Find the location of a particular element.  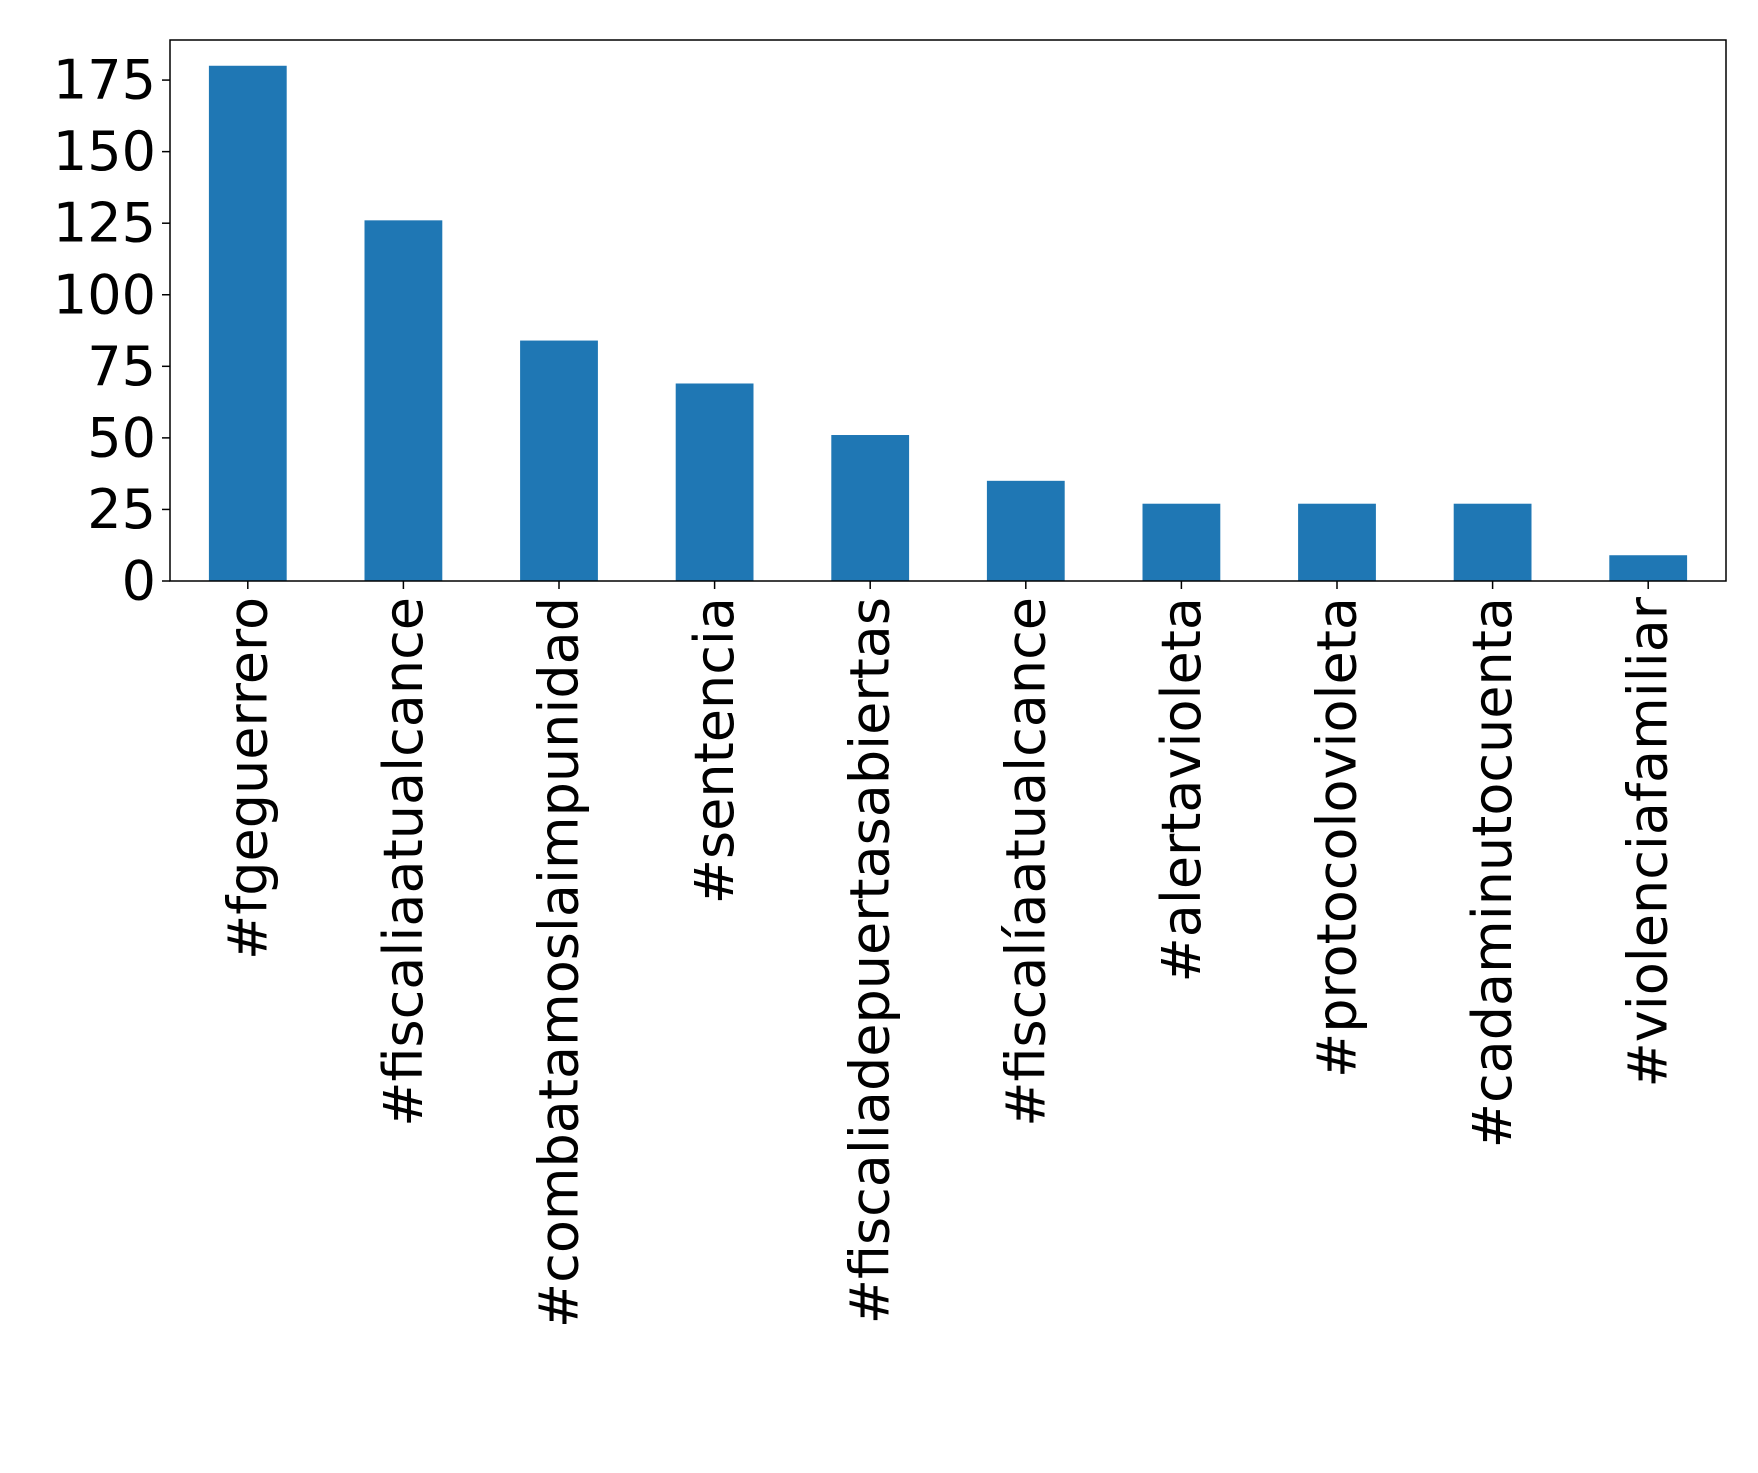

y-tick-label-2: 50 is located at coordinates (121, 437).